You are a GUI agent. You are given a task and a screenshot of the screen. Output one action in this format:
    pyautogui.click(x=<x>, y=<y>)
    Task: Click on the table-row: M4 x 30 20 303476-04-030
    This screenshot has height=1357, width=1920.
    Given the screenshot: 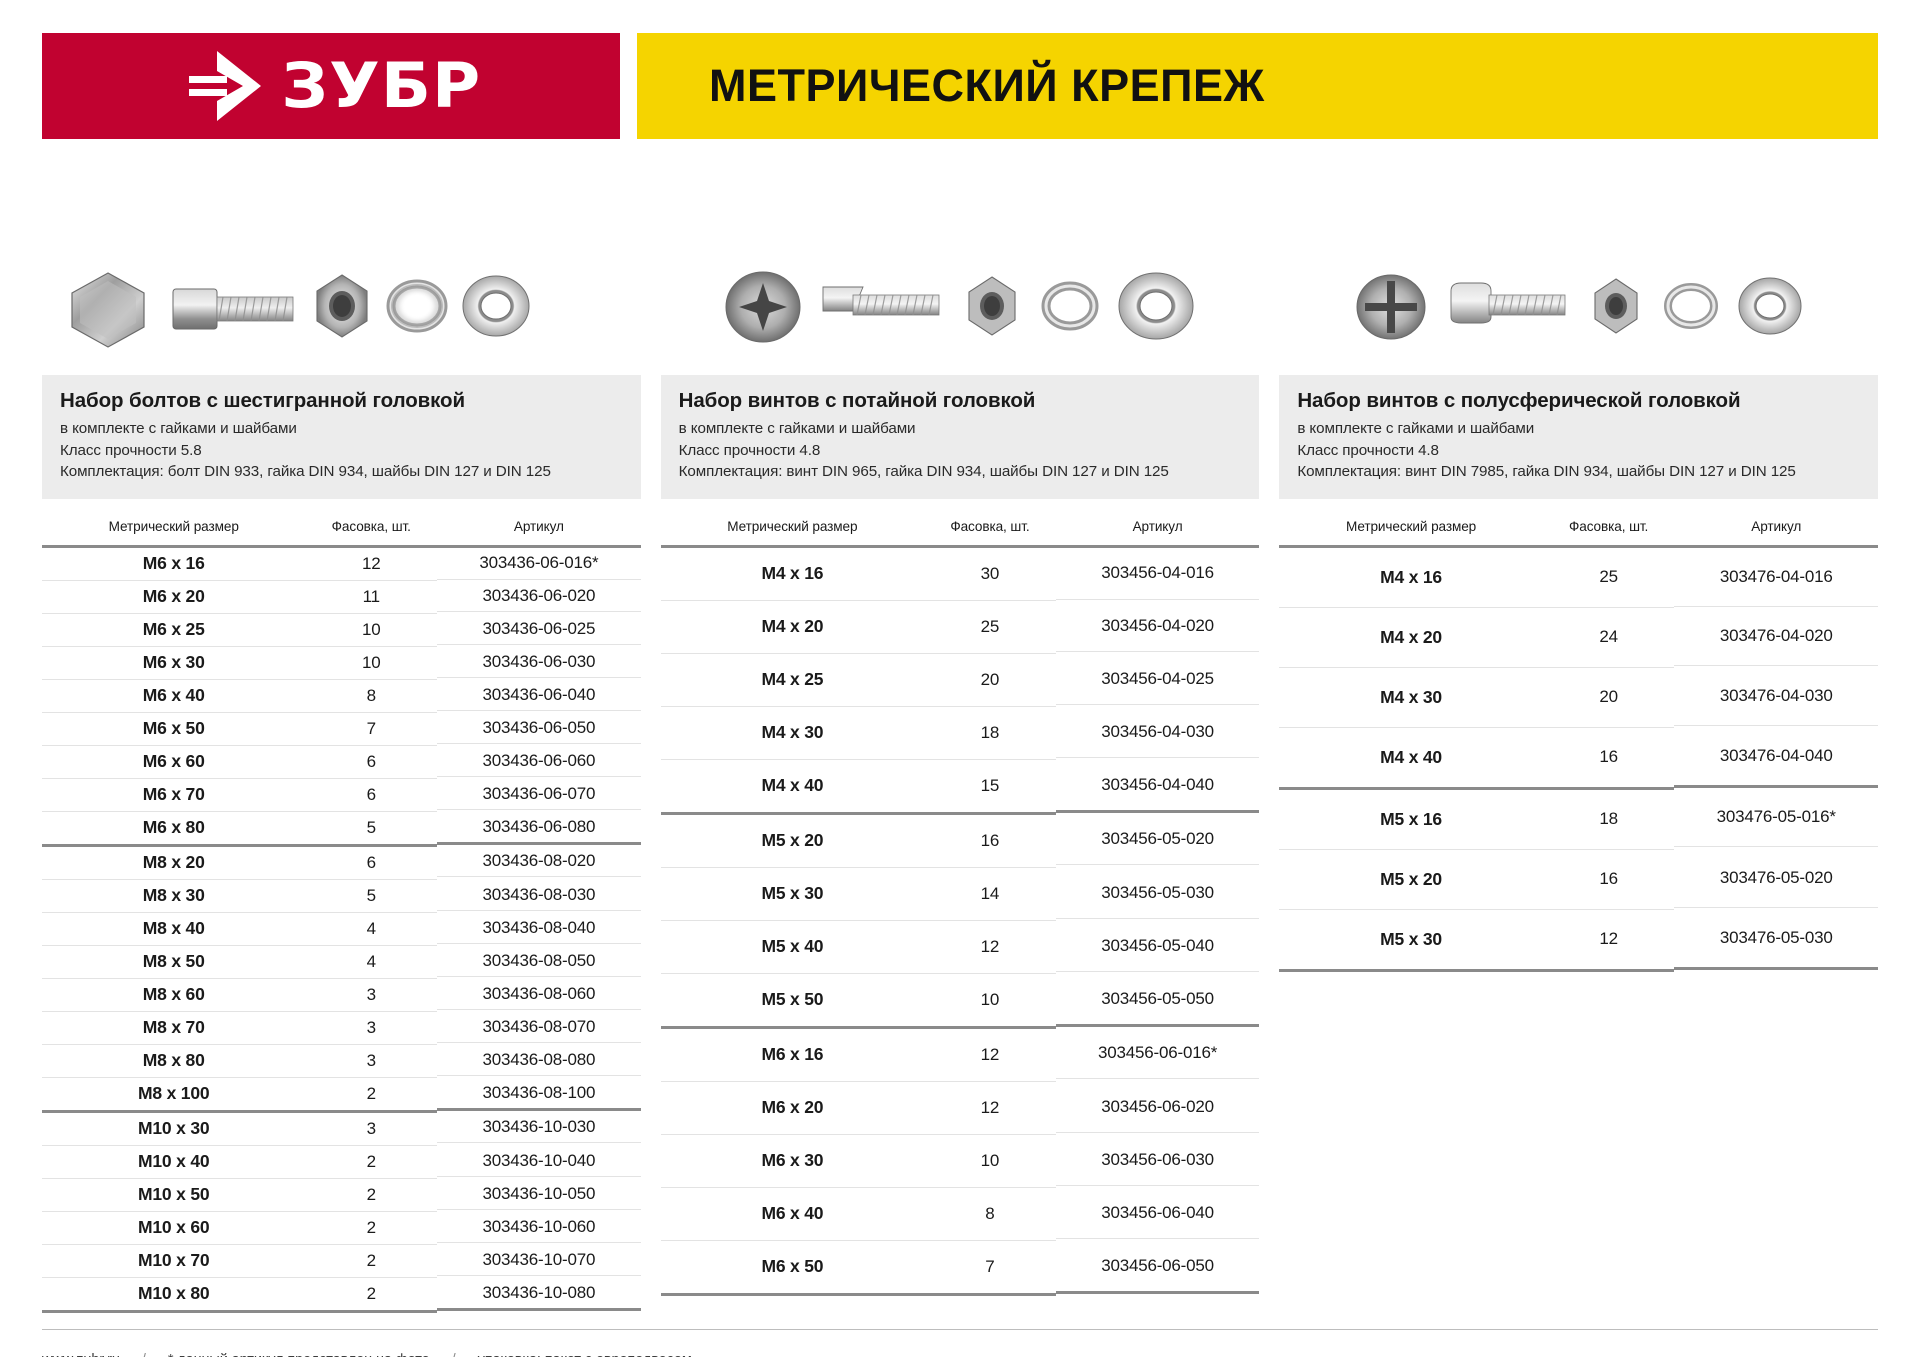 What is the action you would take?
    pyautogui.click(x=1579, y=697)
    